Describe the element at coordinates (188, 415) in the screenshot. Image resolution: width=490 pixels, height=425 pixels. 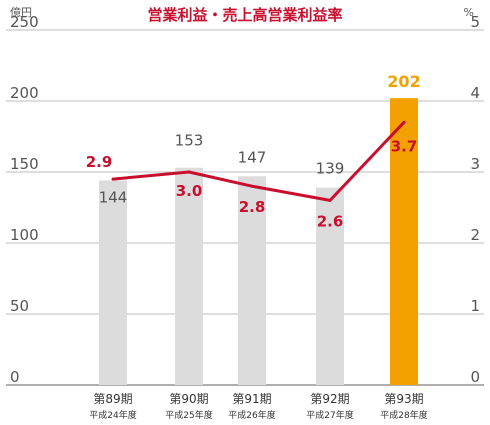
I see `category-sublabel: 平成25年度` at that location.